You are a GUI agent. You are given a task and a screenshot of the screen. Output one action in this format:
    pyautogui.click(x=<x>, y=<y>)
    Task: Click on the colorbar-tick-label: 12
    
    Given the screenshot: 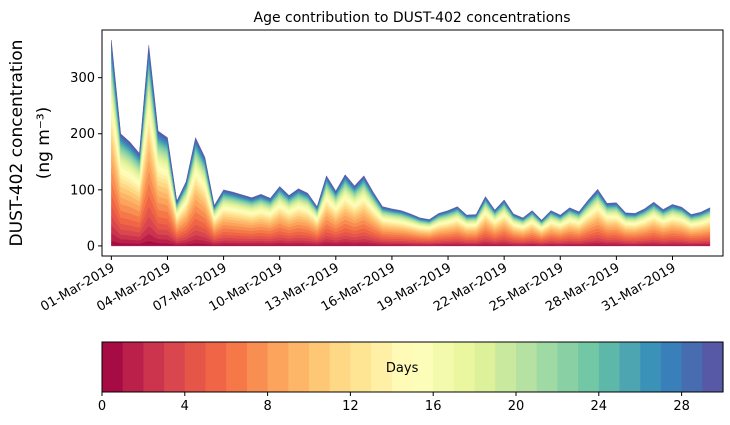 What is the action you would take?
    pyautogui.click(x=350, y=406)
    